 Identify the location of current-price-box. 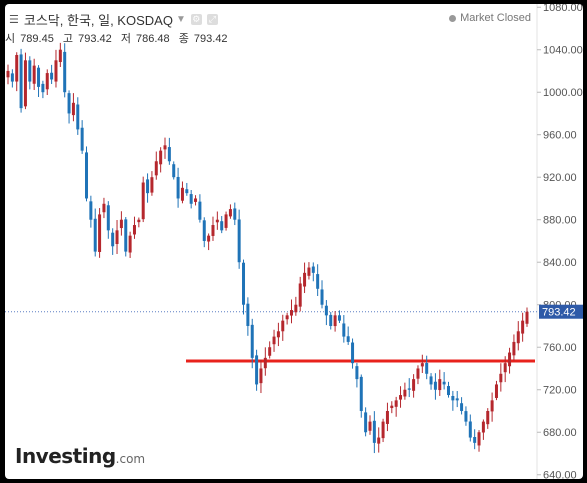
(561, 311).